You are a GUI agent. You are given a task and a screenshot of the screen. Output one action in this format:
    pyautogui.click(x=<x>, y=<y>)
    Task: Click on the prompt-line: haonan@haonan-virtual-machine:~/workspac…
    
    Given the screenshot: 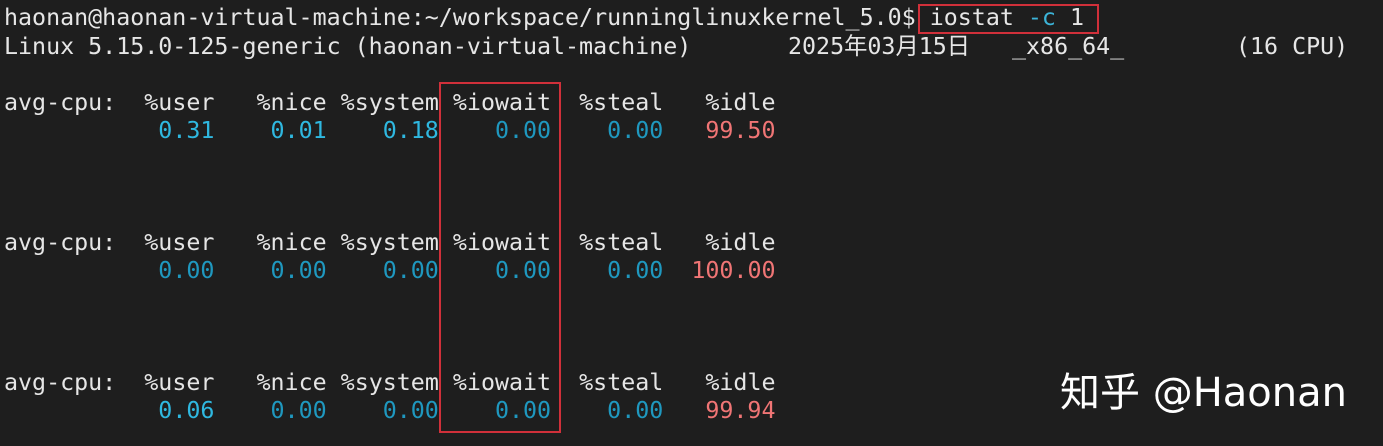 What is the action you would take?
    pyautogui.click(x=544, y=18)
    